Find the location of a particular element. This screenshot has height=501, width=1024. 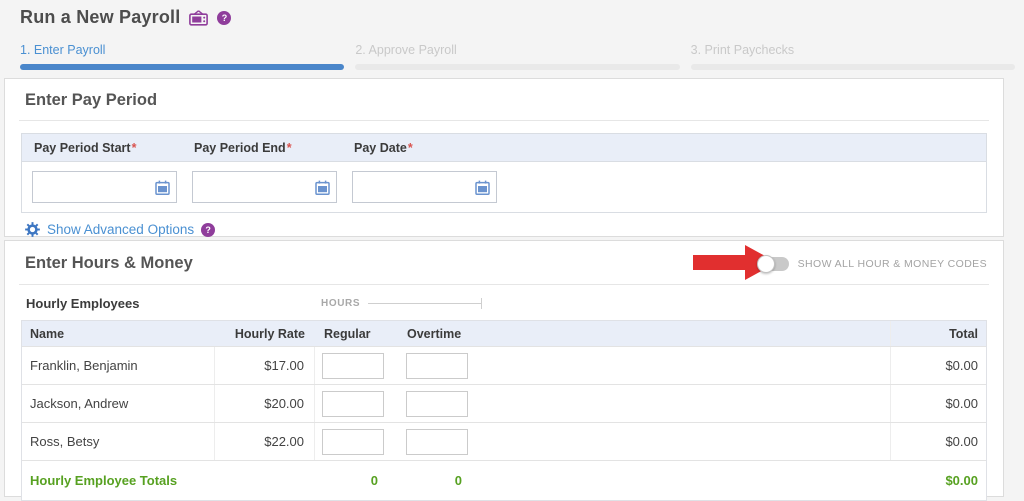

table-row-franklin: Franklin, Benjamin $17.00 $0.00 is located at coordinates (504, 366).